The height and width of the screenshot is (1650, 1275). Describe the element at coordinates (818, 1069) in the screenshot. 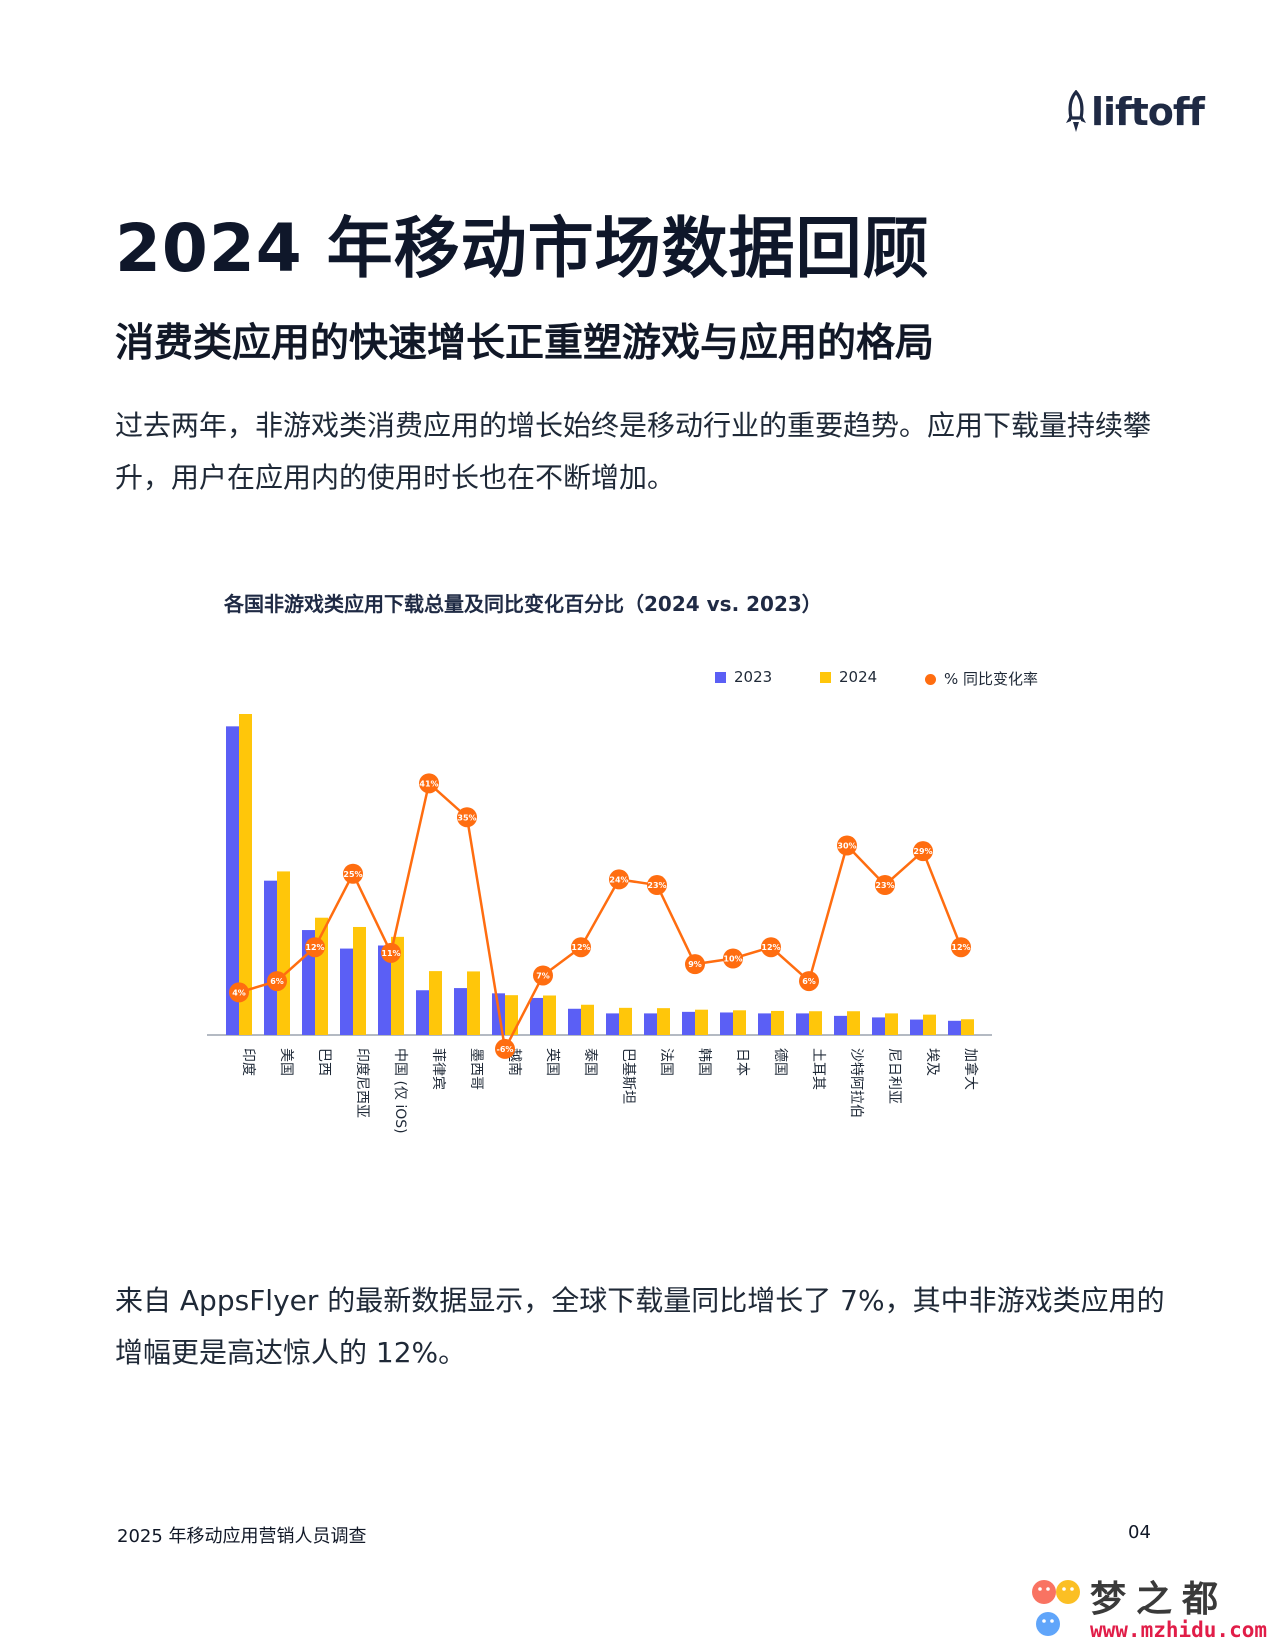

I see `x-tick-label: 土耳其` at that location.